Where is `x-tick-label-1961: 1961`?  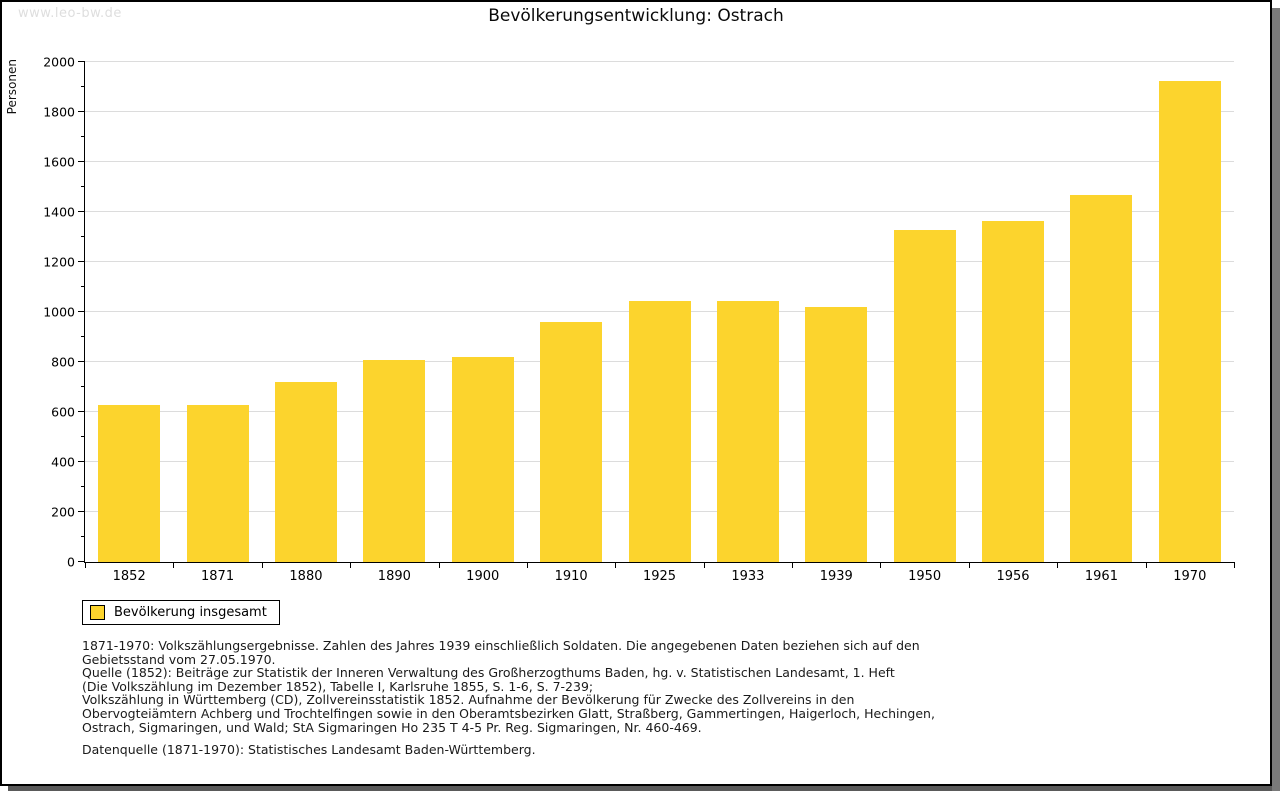 x-tick-label-1961: 1961 is located at coordinates (1101, 576).